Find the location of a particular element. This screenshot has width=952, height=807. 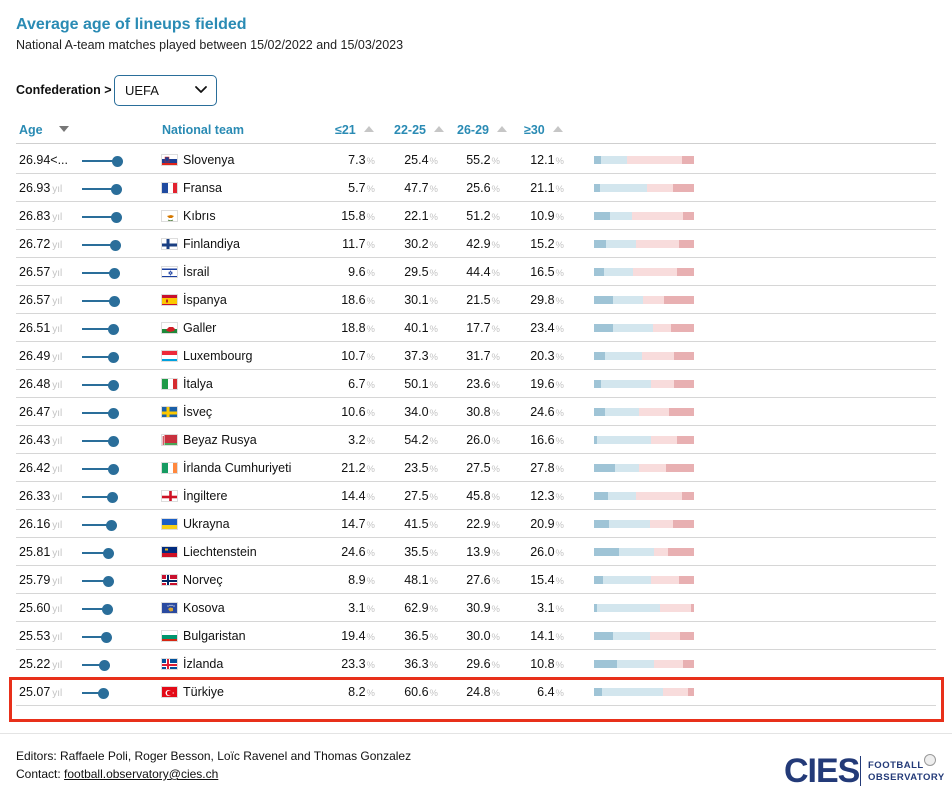

sort-u21-header: ≤21 is located at coordinates (354, 130).